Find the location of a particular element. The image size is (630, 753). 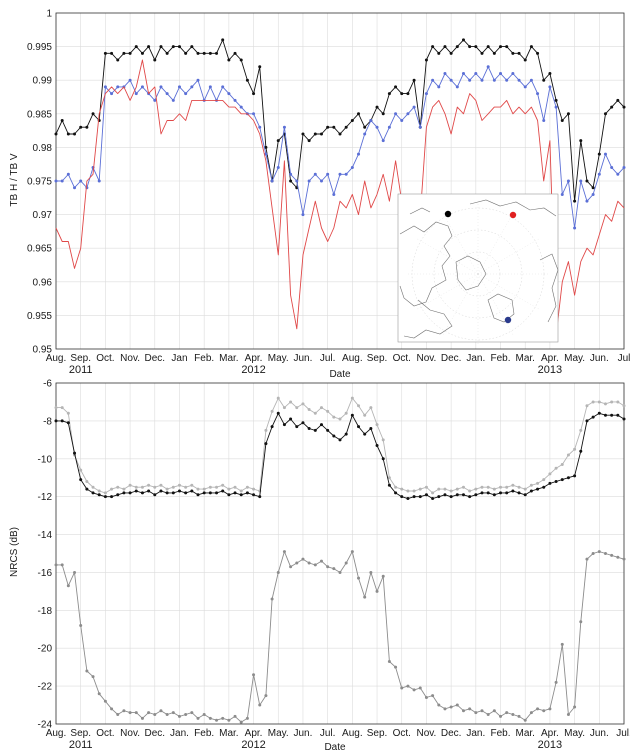

top-y-tick-label: 0.955 is located at coordinates (39, 316).